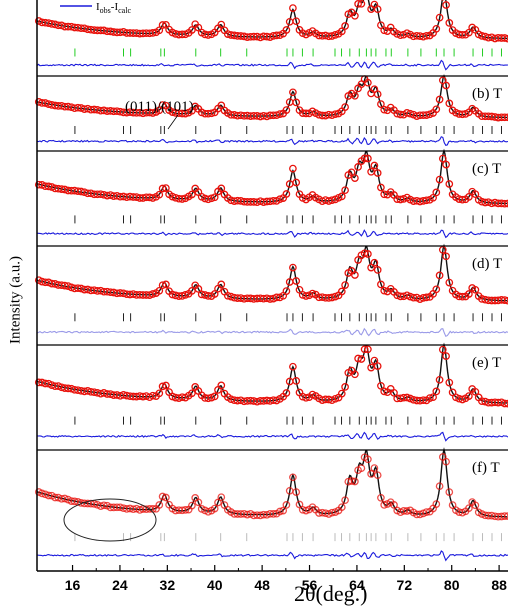  What do you see at coordinates (271, 290) in the screenshot?
I see `panel-d: (d) T` at bounding box center [271, 290].